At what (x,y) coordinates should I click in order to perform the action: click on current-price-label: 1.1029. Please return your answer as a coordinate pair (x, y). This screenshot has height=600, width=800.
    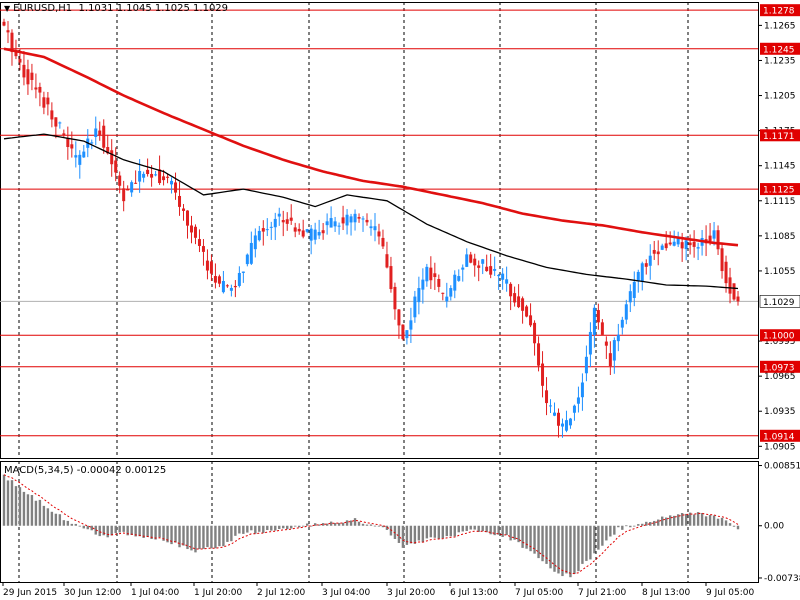
    Looking at the image, I should click on (779, 303).